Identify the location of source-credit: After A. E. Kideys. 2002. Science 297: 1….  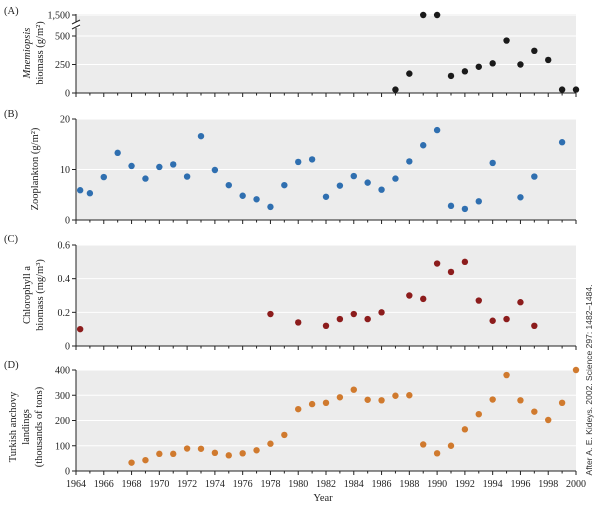
(589, 380).